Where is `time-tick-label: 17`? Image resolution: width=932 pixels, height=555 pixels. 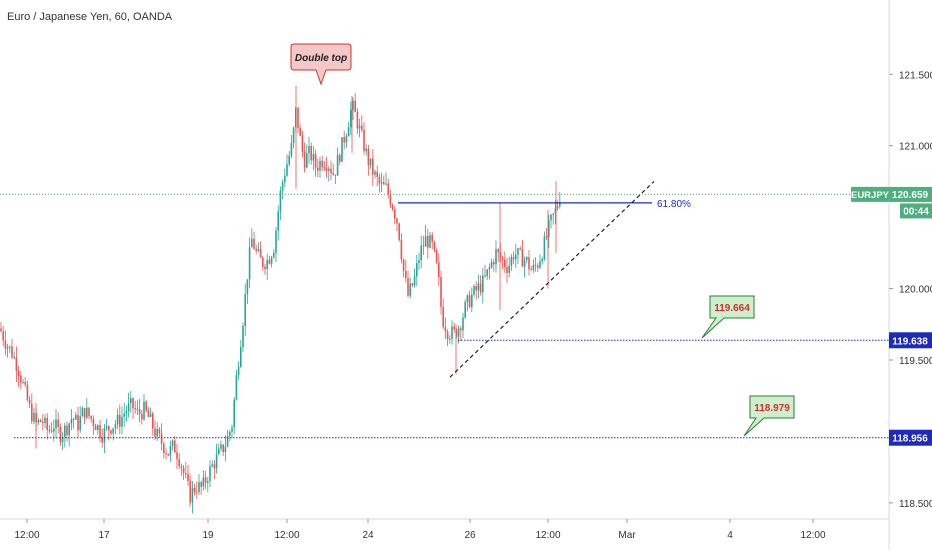 time-tick-label: 17 is located at coordinates (104, 535).